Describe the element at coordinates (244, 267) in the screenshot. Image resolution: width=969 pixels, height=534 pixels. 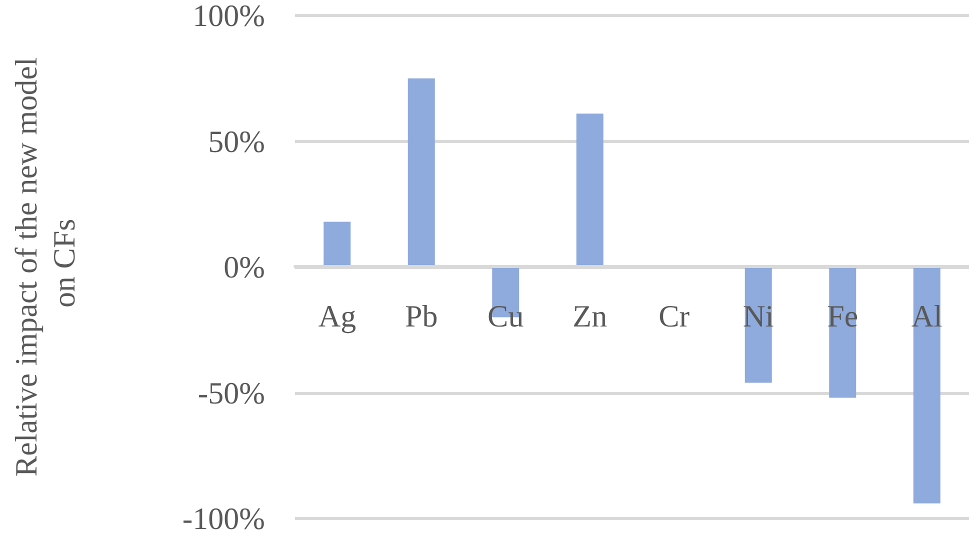
I see `y-tick-label: 0%` at that location.